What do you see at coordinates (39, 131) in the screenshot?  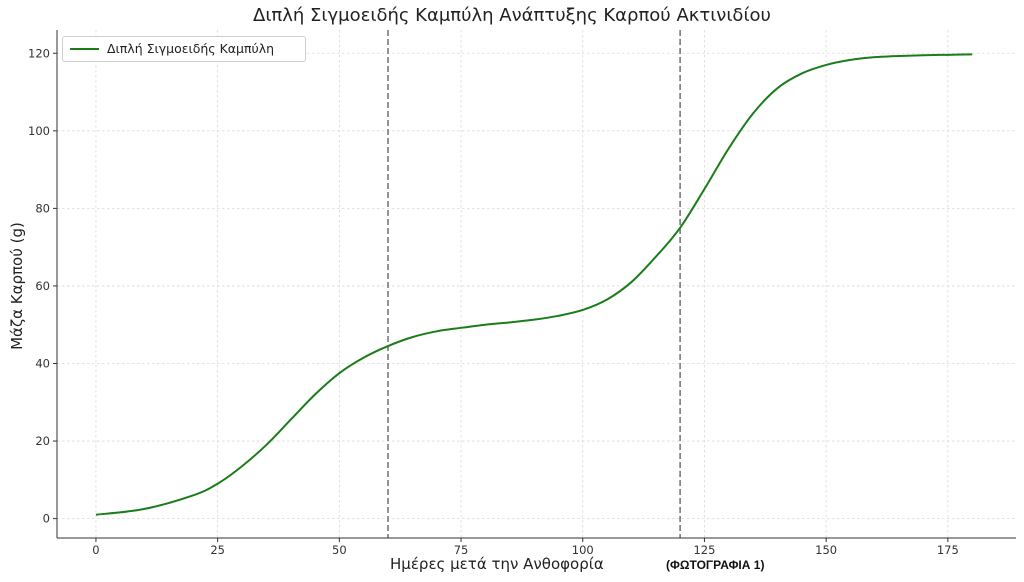 I see `y-tick-label: 100` at bounding box center [39, 131].